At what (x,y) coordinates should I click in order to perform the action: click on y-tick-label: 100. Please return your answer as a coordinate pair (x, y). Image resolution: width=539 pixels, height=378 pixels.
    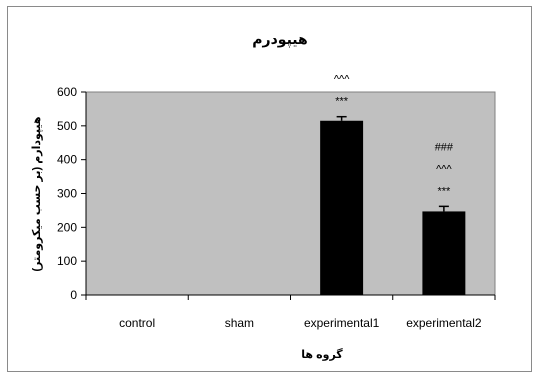
    Looking at the image, I should click on (67, 261).